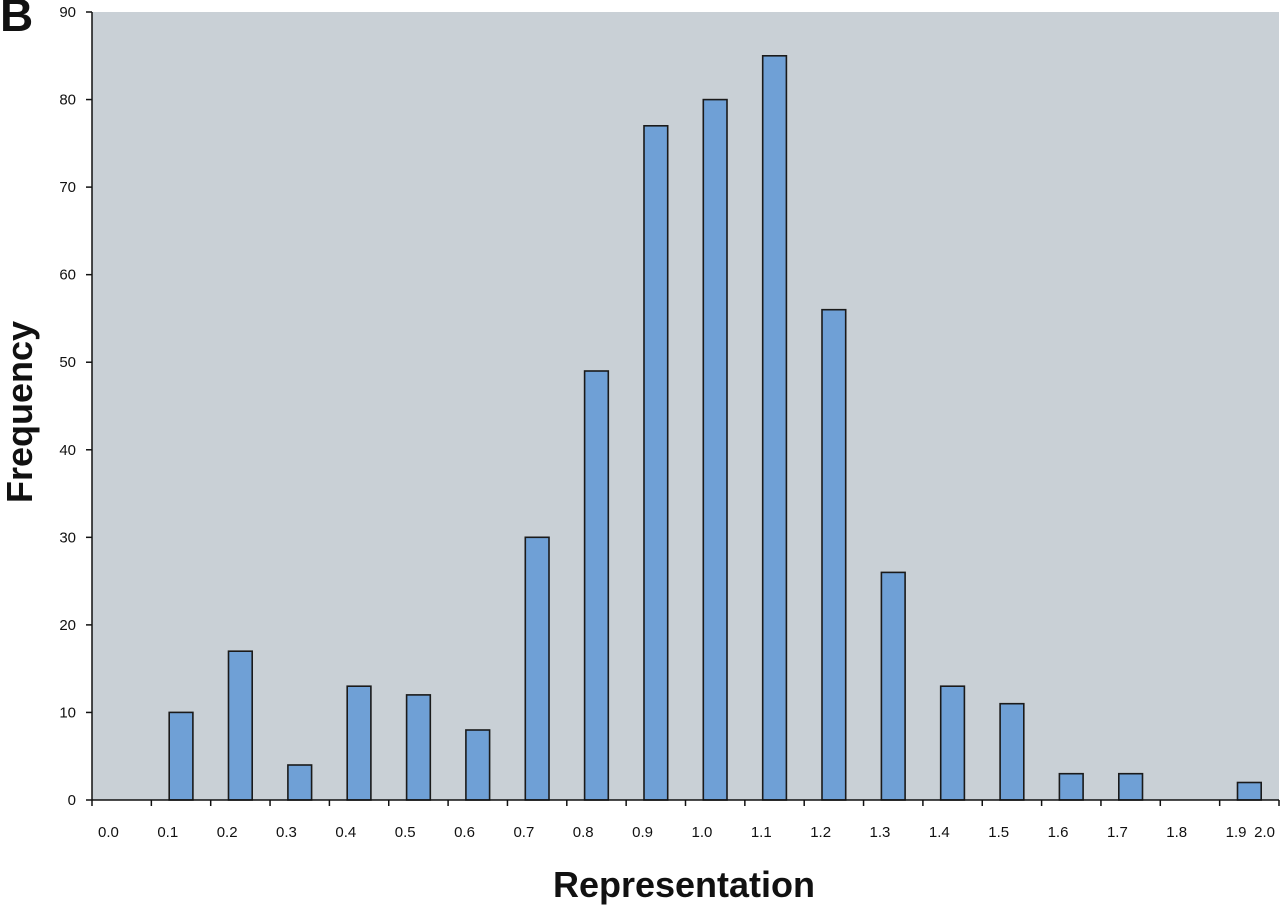 Image resolution: width=1280 pixels, height=907 pixels. Describe the element at coordinates (715, 449) in the screenshot. I see `bar-1.0-1.1` at that location.